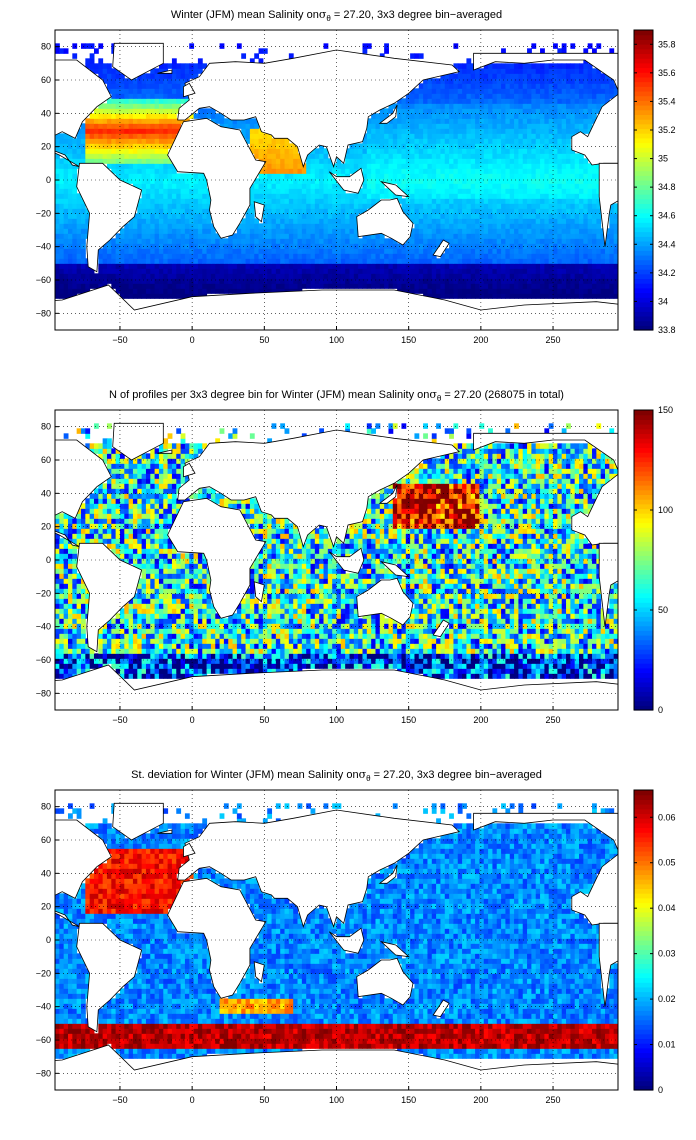  What do you see at coordinates (663, 159) in the screenshot?
I see `colorbar-tick-label: 35` at bounding box center [663, 159].